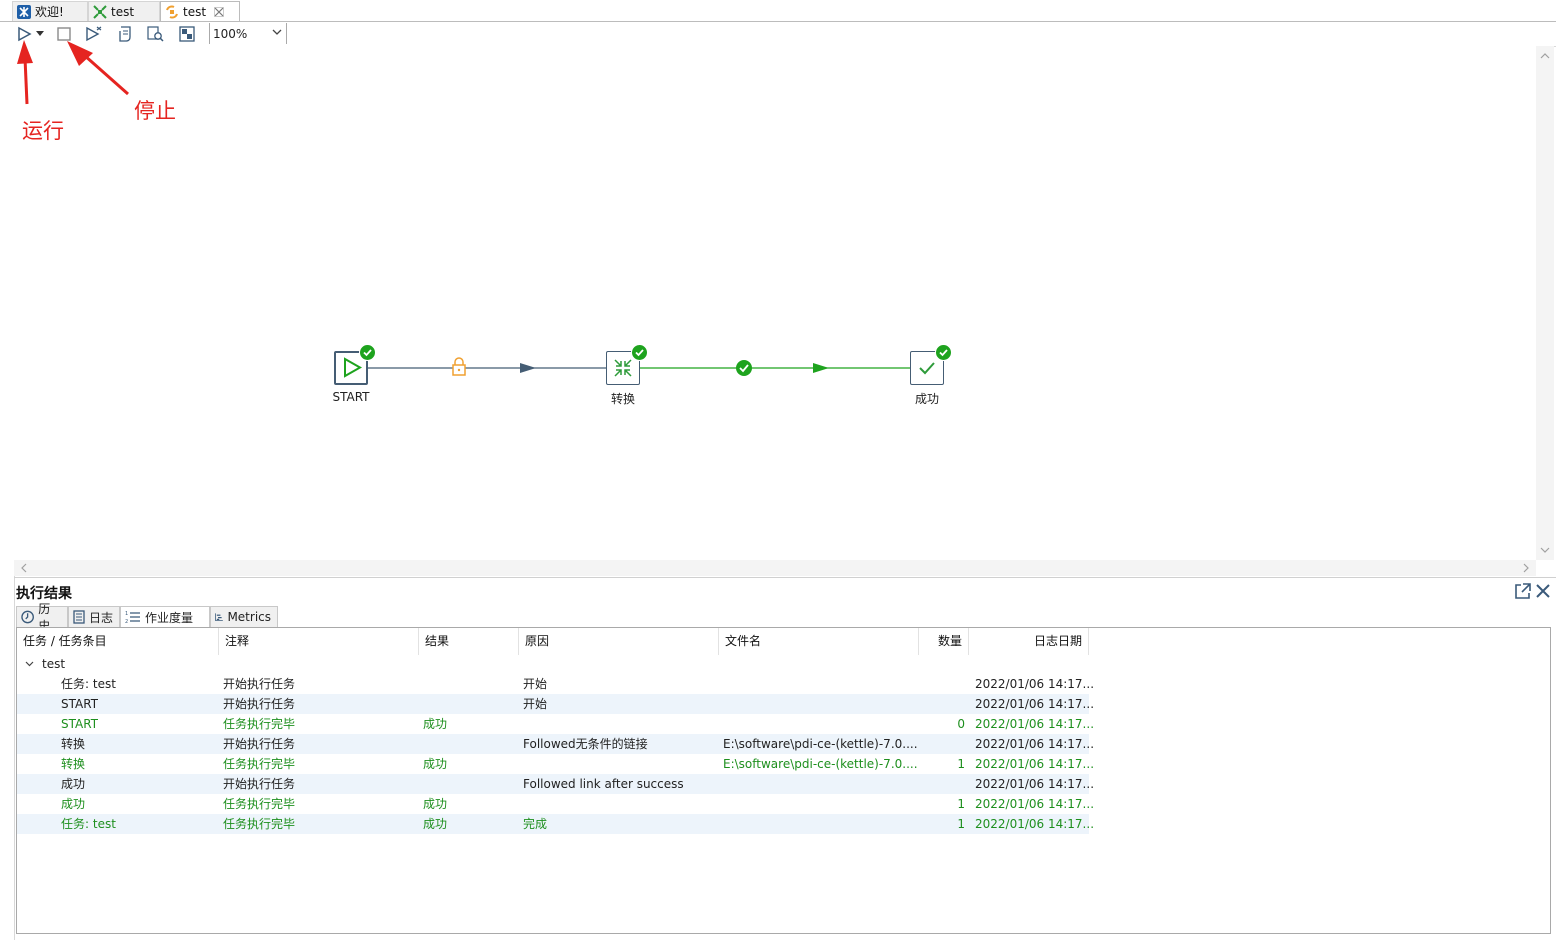 This screenshot has width=1556, height=940. Describe the element at coordinates (64, 34) in the screenshot. I see `stop-button` at that location.